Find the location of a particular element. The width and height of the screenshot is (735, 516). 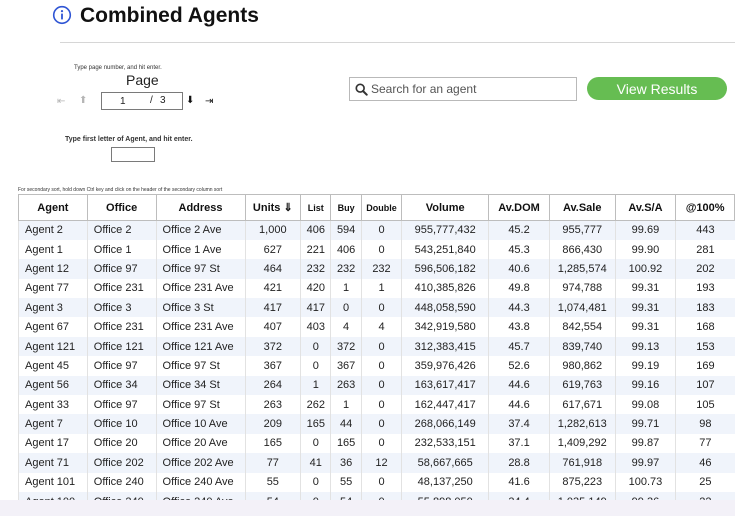

column-header-units: Units ⇓ is located at coordinates (273, 207).